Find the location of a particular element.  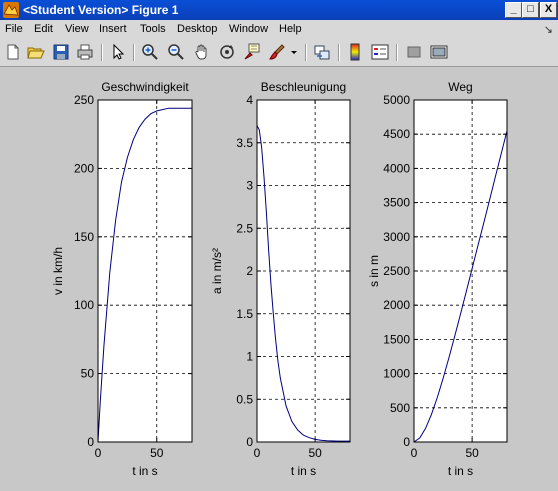

y-tick-label: 500 is located at coordinates (400, 408).